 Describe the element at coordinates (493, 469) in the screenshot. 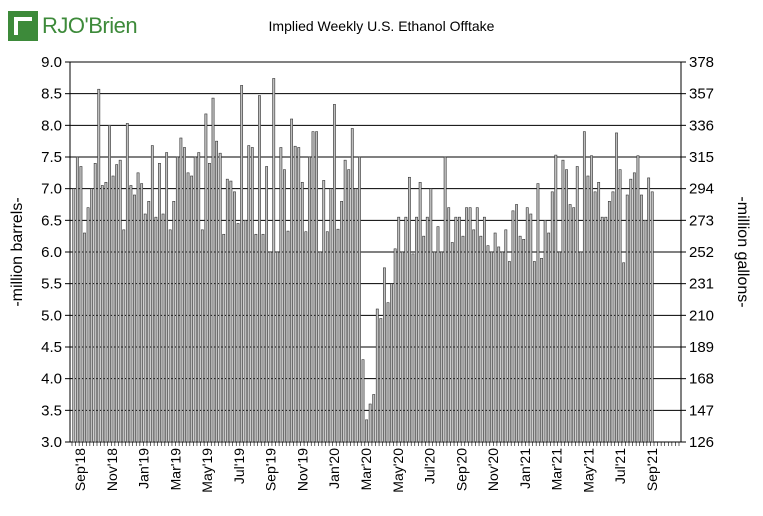

I see `x-tick-label: Nov'20` at that location.